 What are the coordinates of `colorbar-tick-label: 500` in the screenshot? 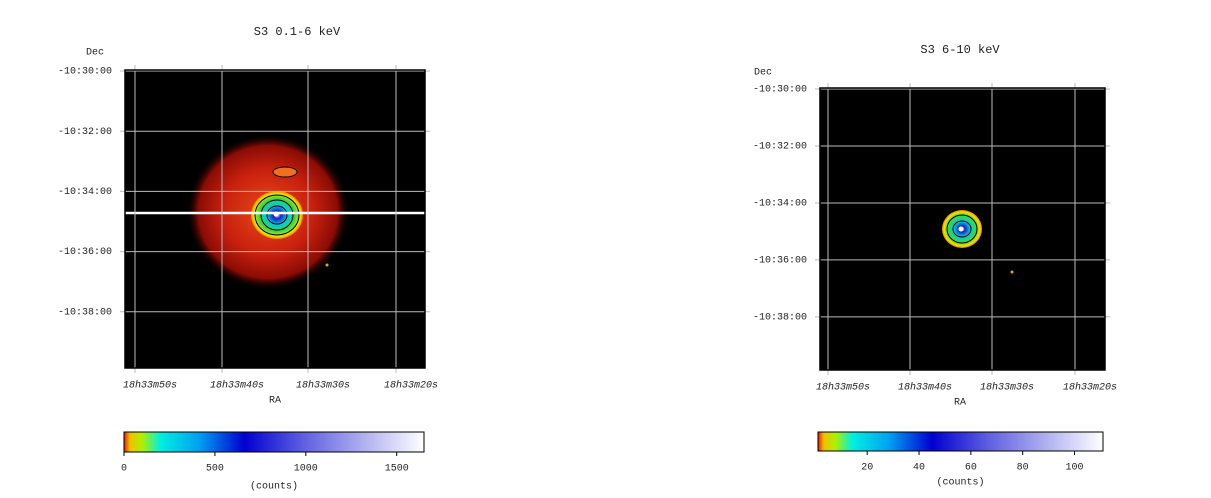 It's located at (215, 469).